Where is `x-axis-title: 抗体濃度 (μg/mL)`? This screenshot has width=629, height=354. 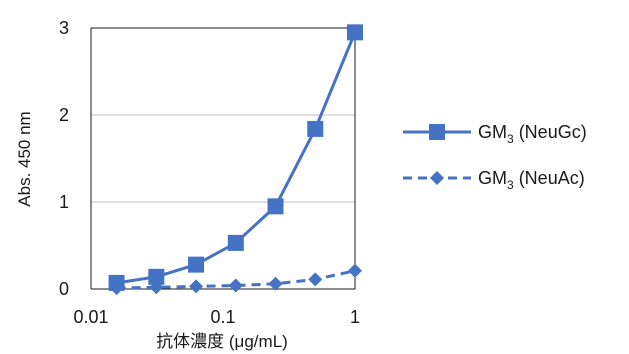 x-axis-title: 抗体濃度 (μg/mL) is located at coordinates (222, 341).